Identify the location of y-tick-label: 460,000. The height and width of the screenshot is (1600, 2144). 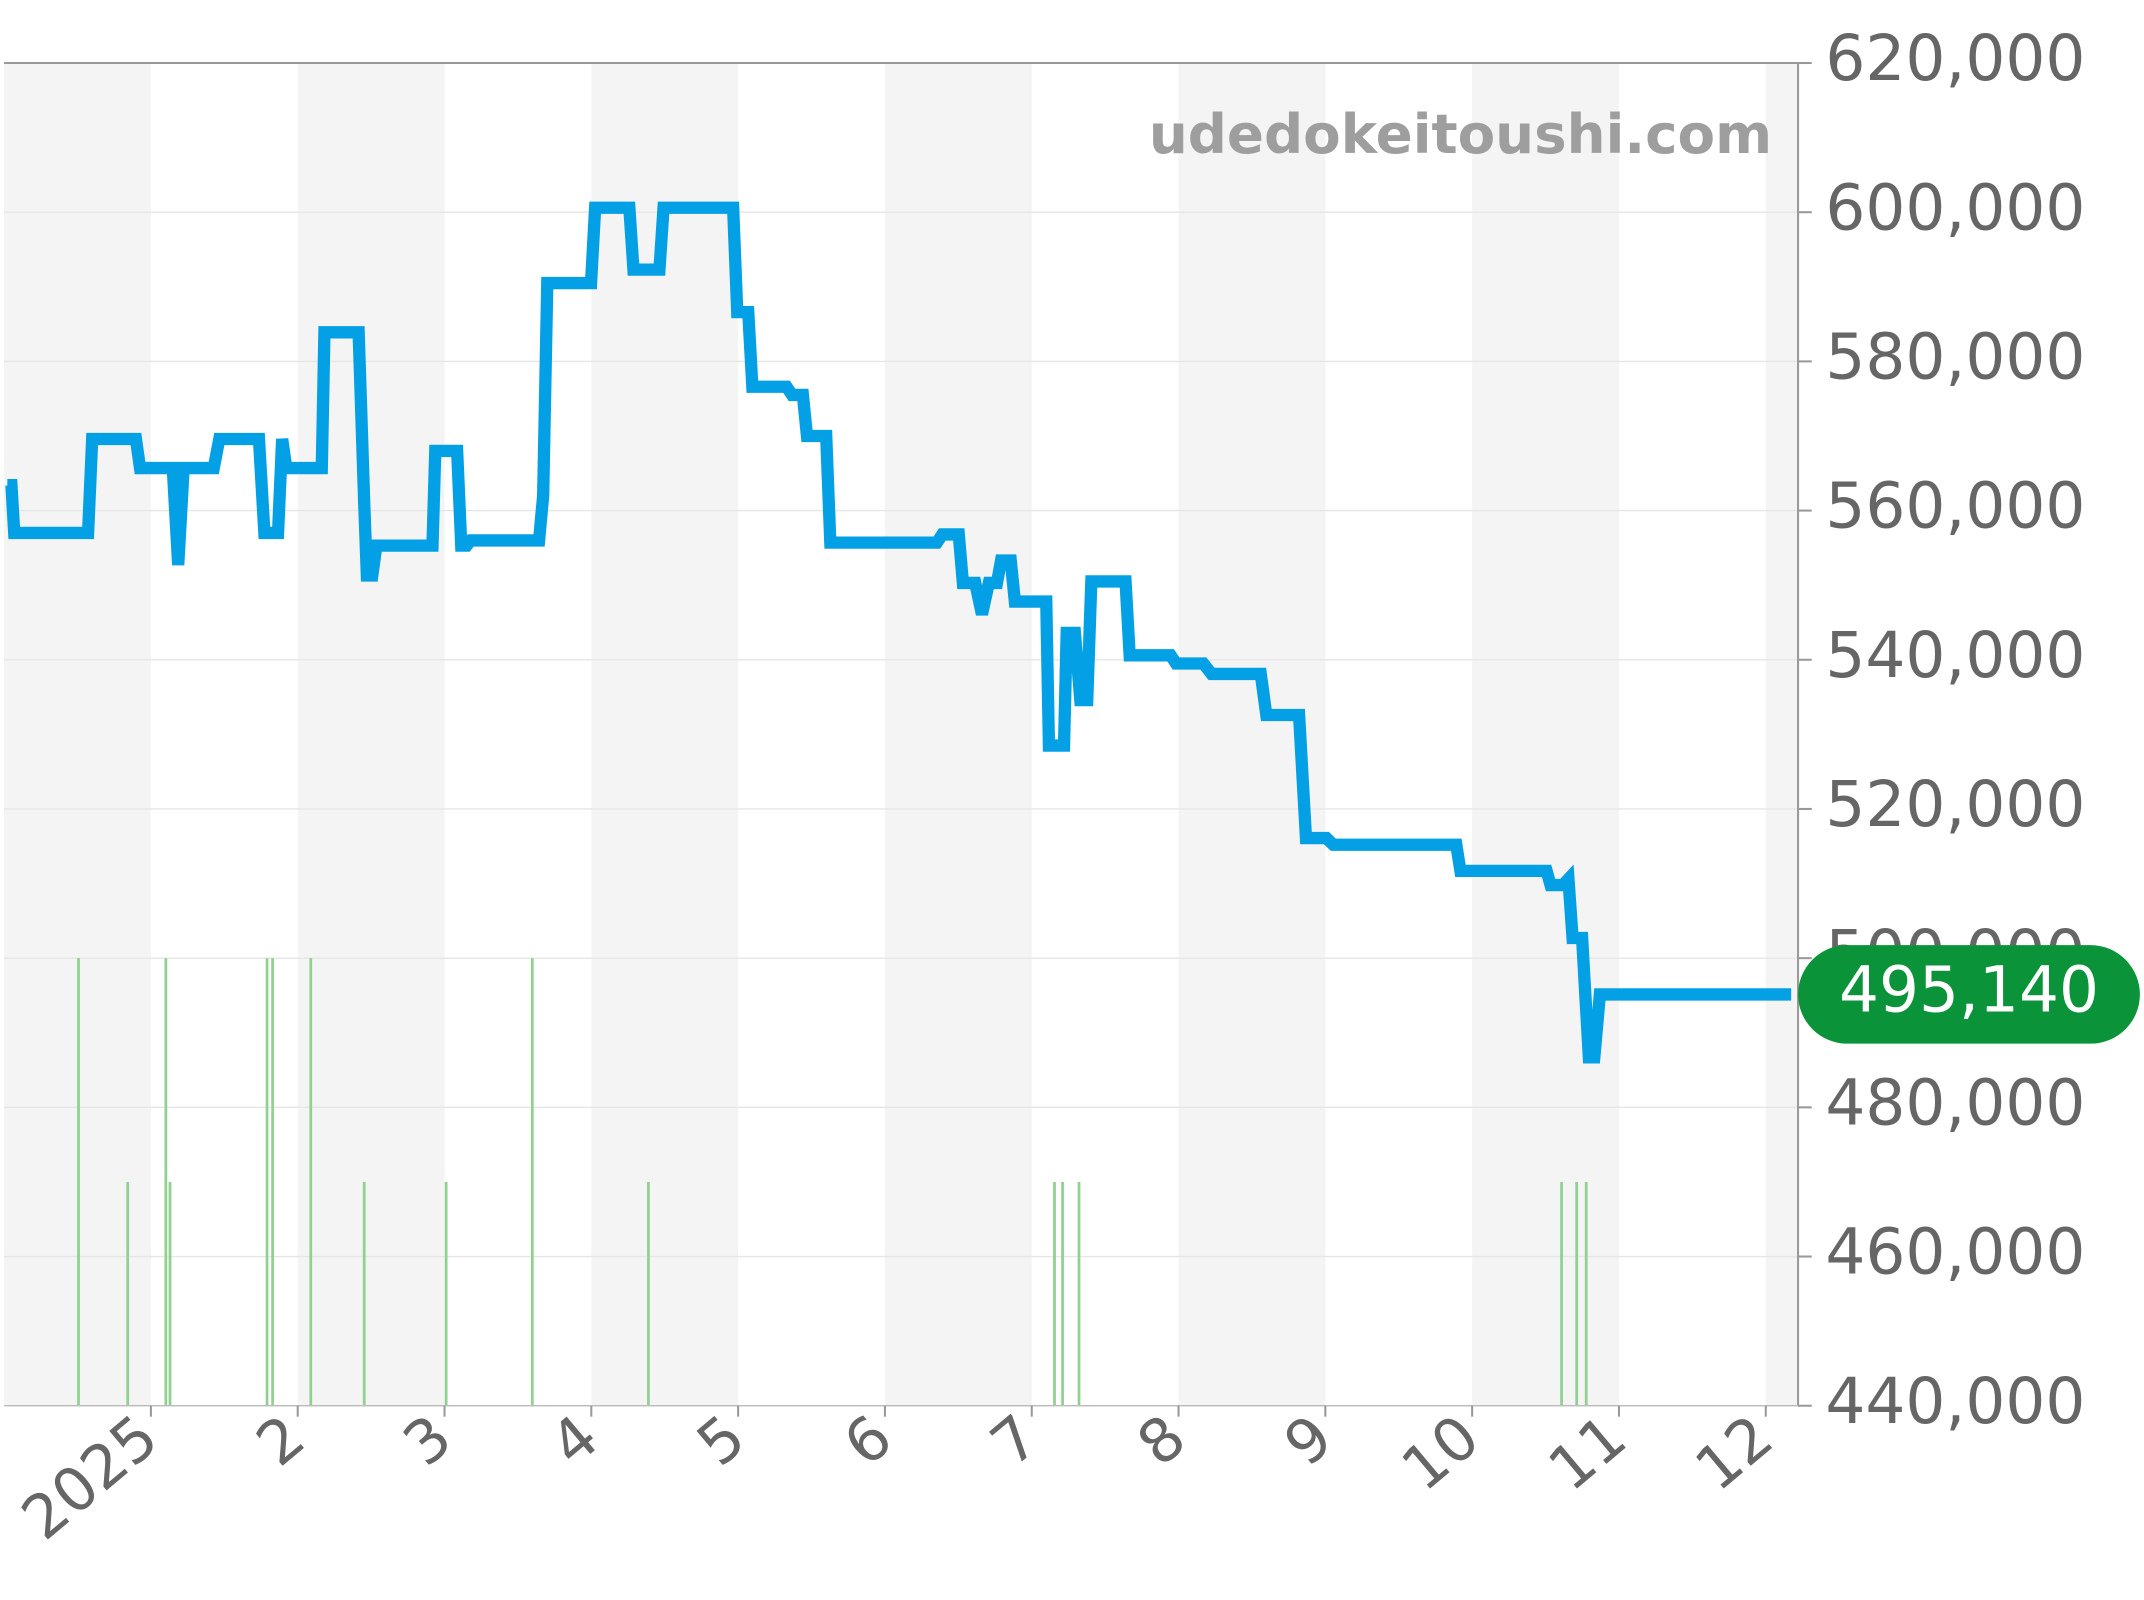
(1955, 1252).